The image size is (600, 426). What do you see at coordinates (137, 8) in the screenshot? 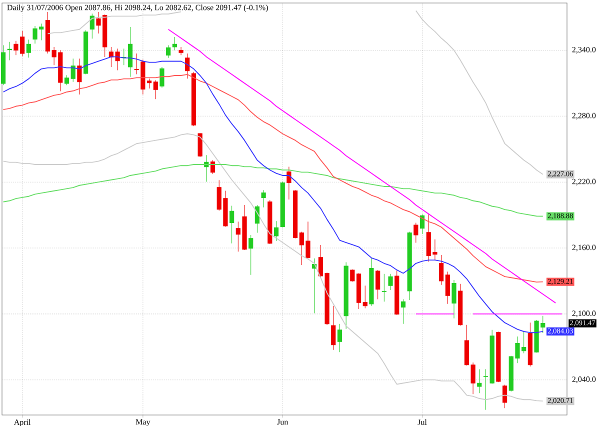
I see `chart-title: Daily 31/07/2006 Open 2087.86, Hi 2098.24, Lo 2082.62, Close 2091.47 (-0.1%)` at bounding box center [137, 8].